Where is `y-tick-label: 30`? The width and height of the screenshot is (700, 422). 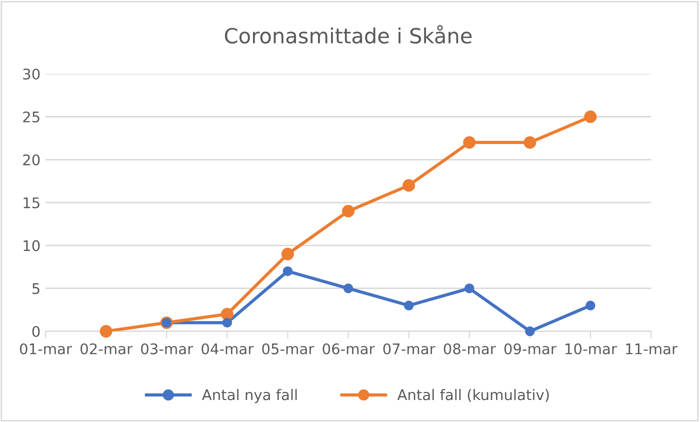
y-tick-label: 30 is located at coordinates (31, 74).